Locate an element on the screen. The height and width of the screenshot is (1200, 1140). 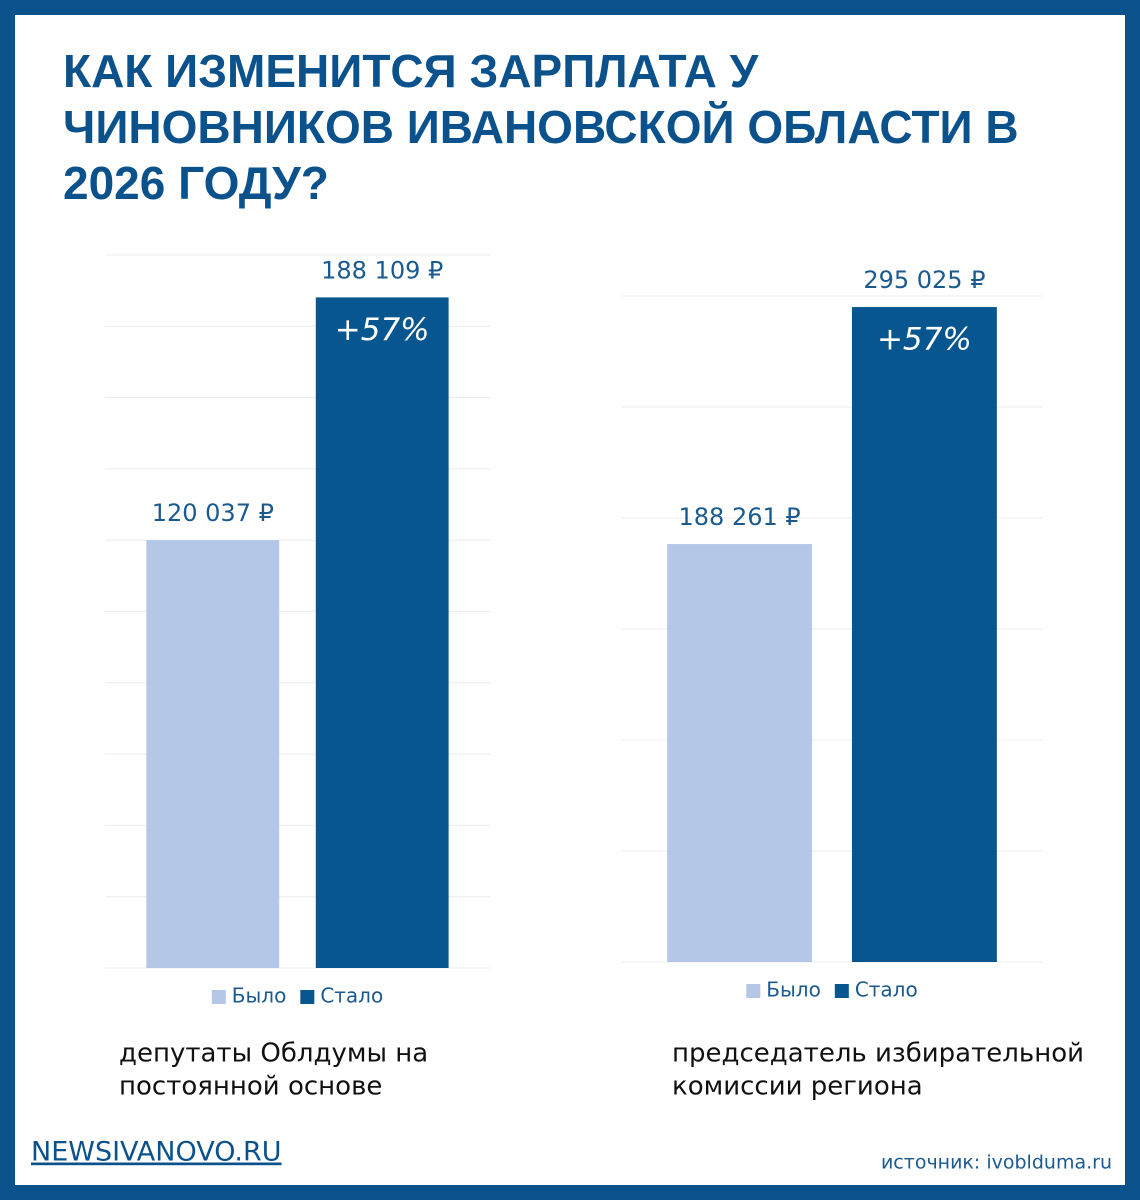
source: источник: ivobldumа.ru is located at coordinates (996, 1163).